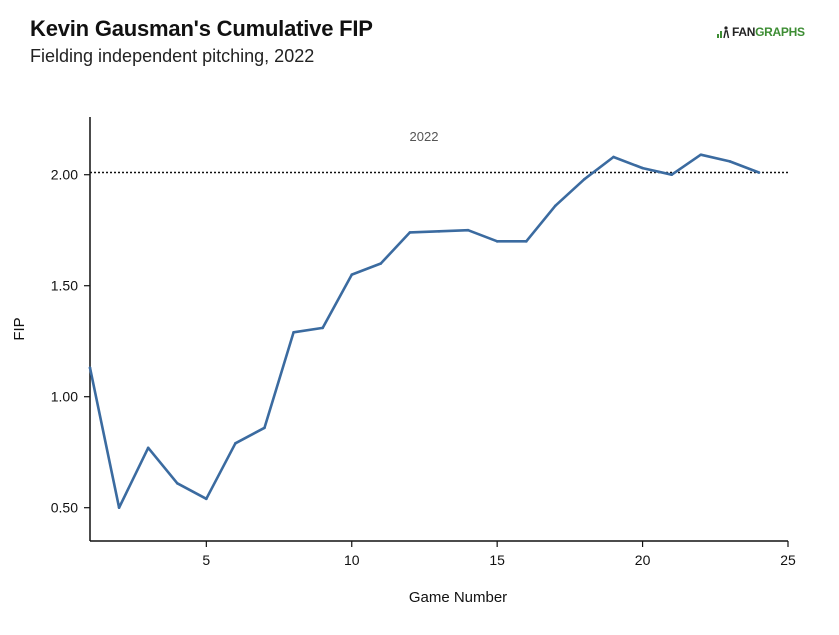  Describe the element at coordinates (424, 136) in the screenshot. I see `reference-line-label: 2022` at that location.